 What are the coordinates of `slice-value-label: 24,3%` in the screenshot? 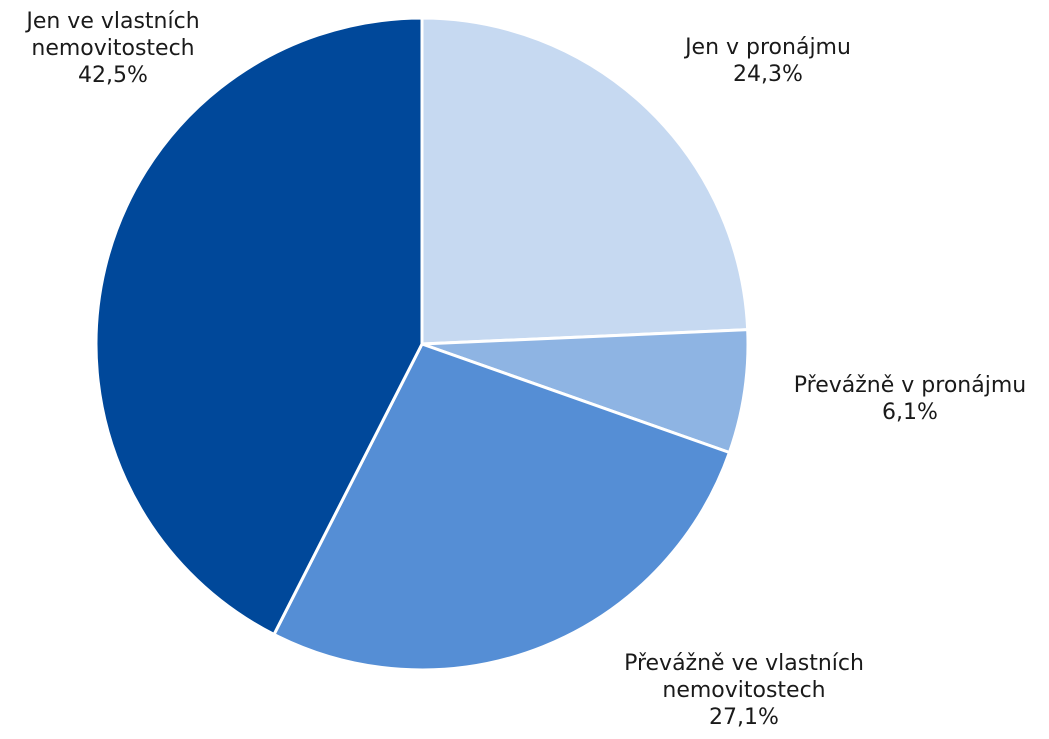 It's located at (768, 74).